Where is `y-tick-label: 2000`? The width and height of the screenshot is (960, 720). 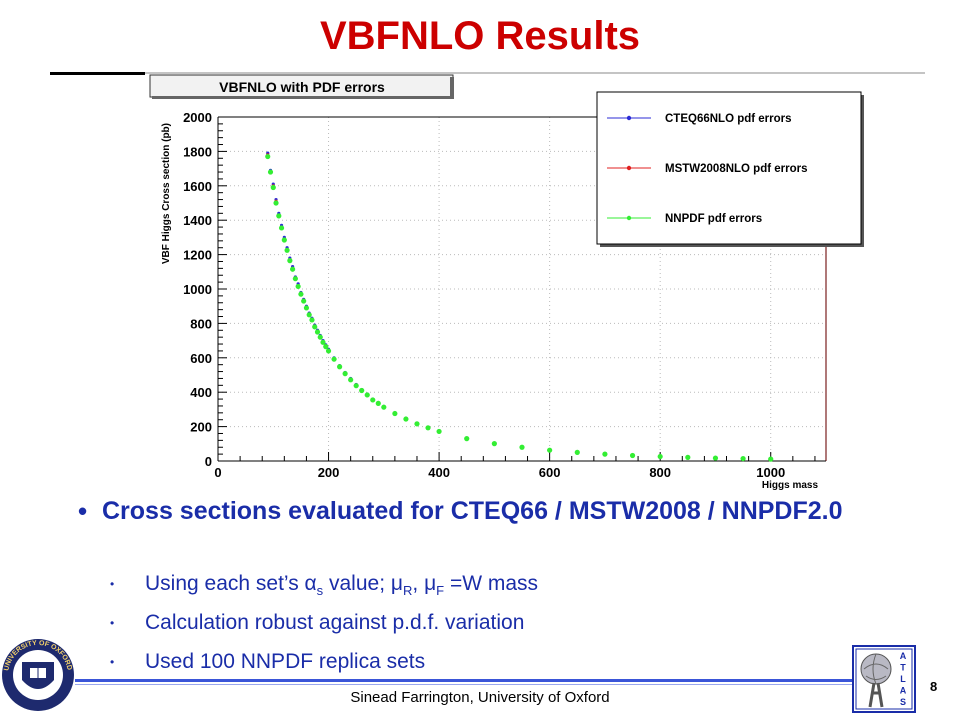 y-tick-label: 2000 is located at coordinates (197, 117).